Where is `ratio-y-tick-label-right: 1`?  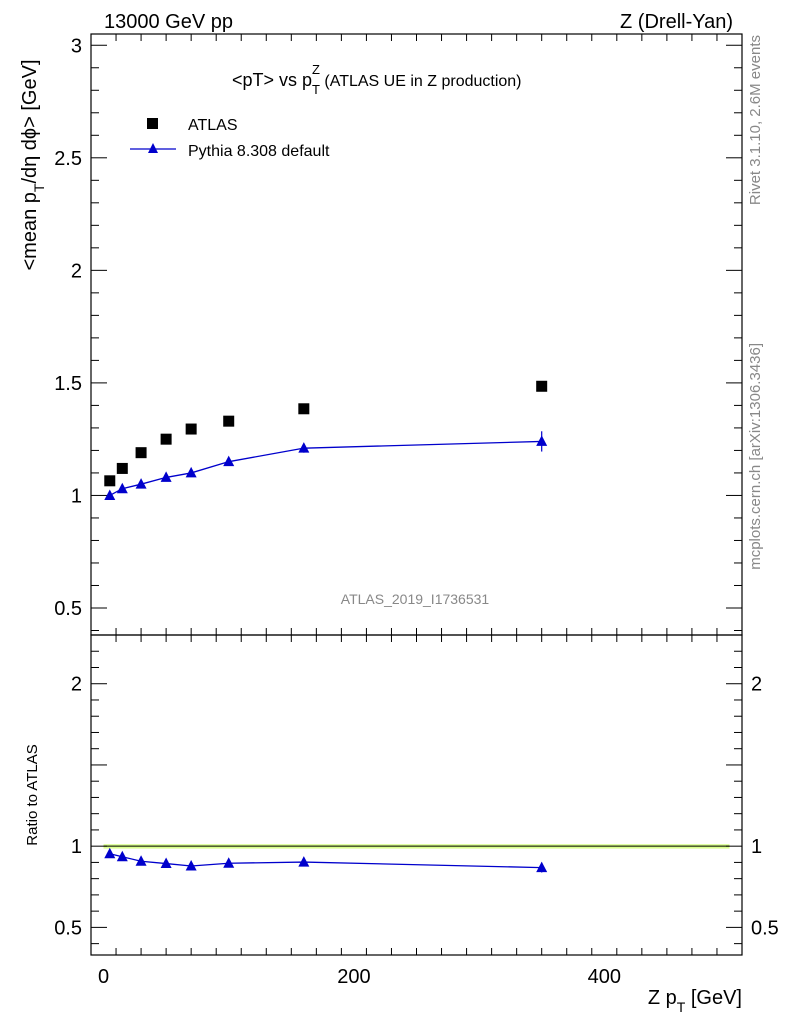 ratio-y-tick-label-right: 1 is located at coordinates (756, 847).